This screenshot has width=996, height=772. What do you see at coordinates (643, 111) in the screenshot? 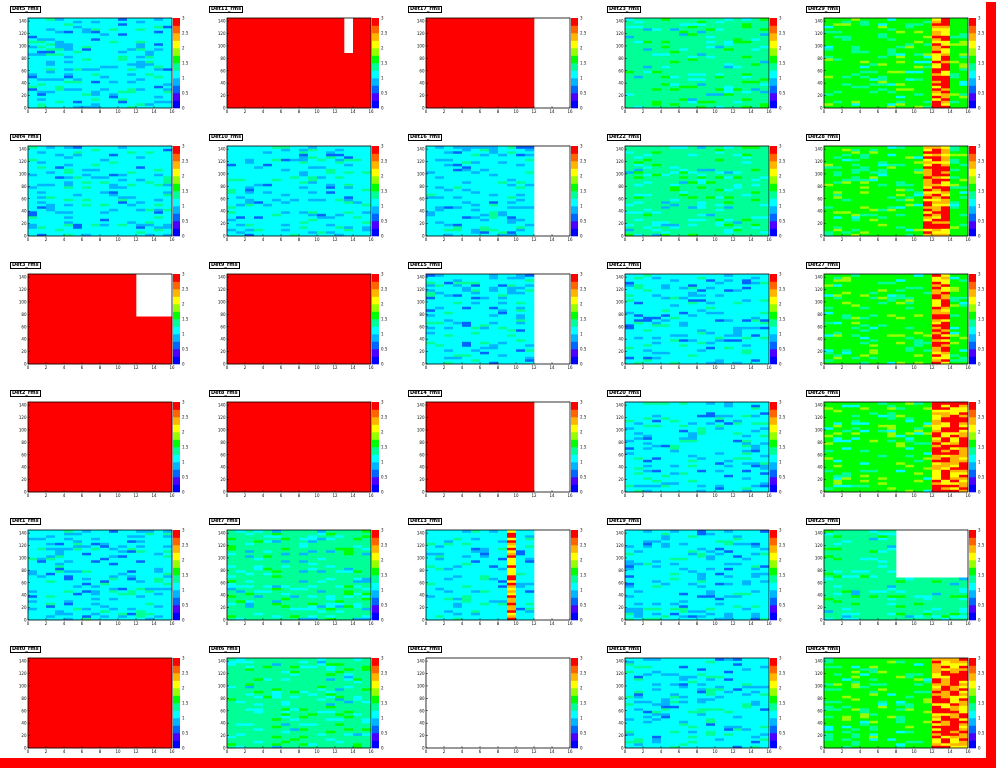
I see `x-tick-label: 2` at bounding box center [643, 111].